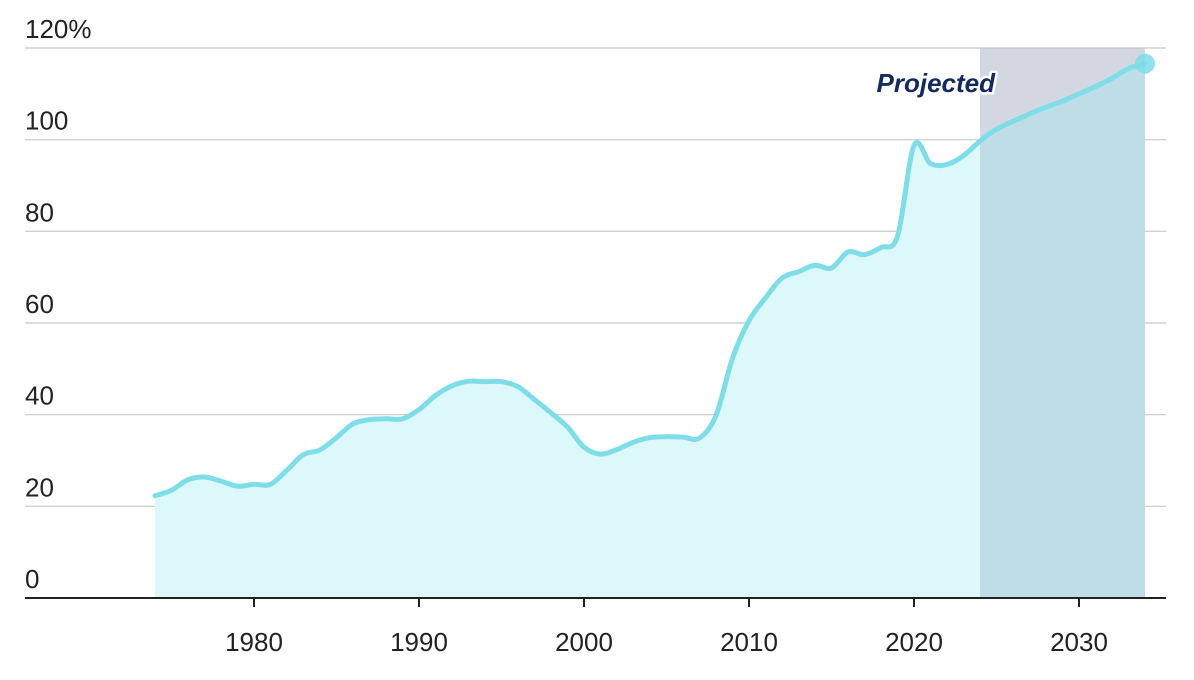  Describe the element at coordinates (1145, 63) in the screenshot. I see `series-end-marker` at that location.